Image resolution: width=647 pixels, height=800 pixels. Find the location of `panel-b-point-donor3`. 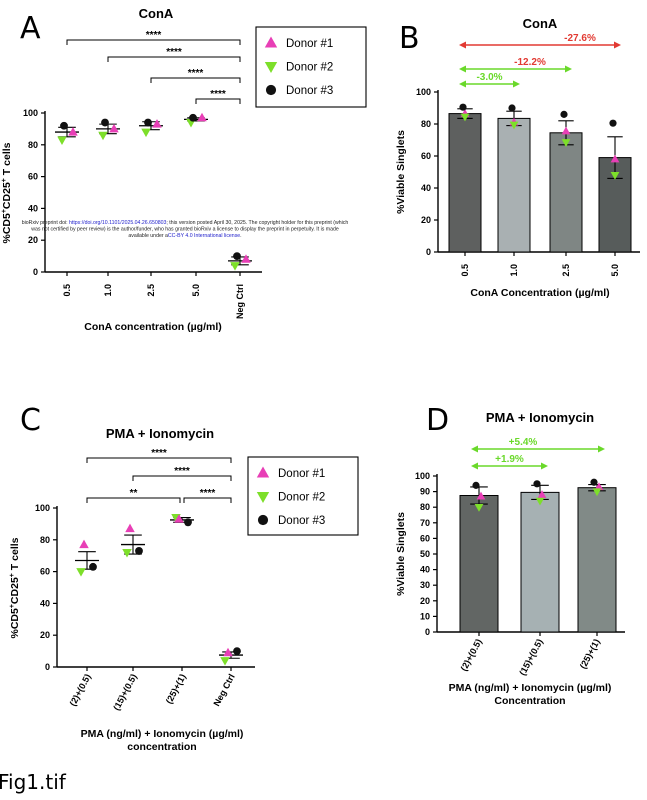

panel-b-point-donor3 is located at coordinates (463, 107).